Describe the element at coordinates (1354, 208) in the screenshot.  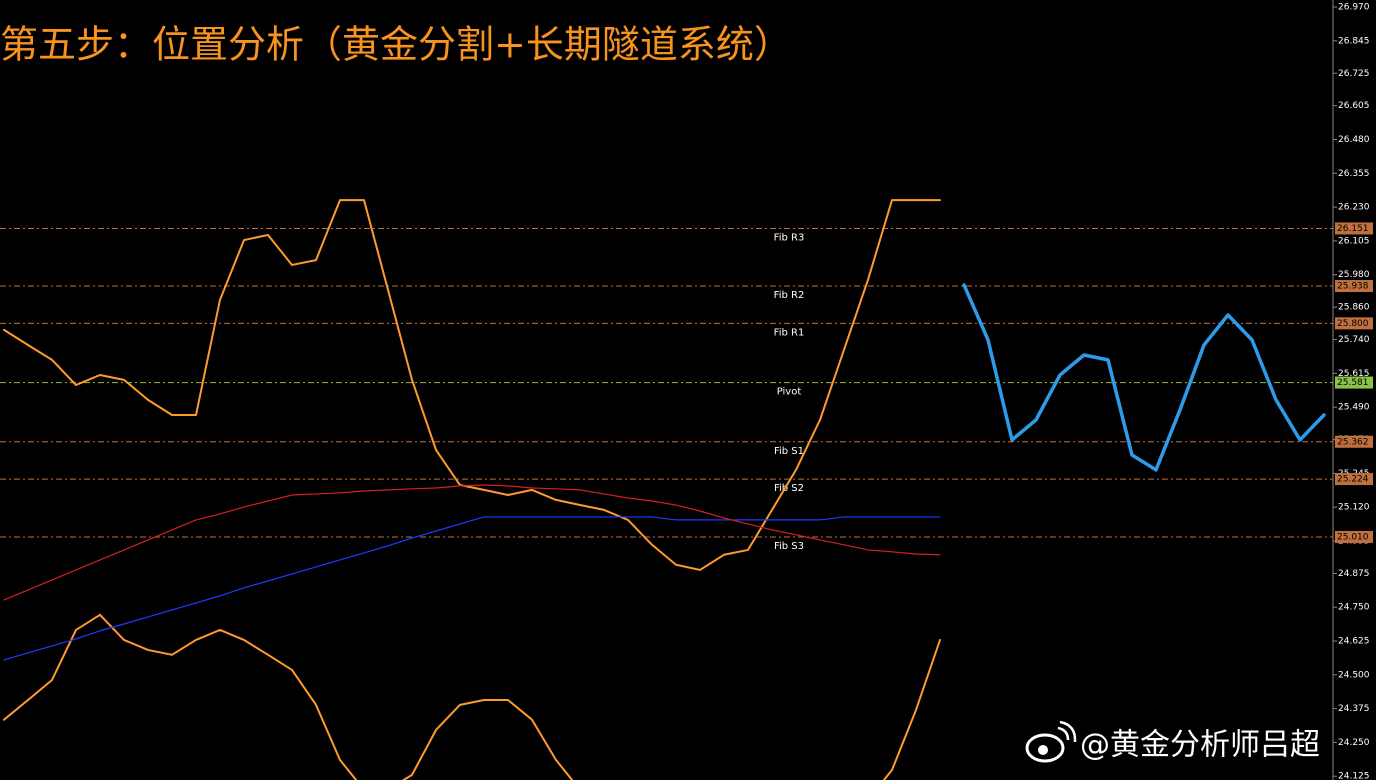
I see `y-tick-label: 26.230` at that location.